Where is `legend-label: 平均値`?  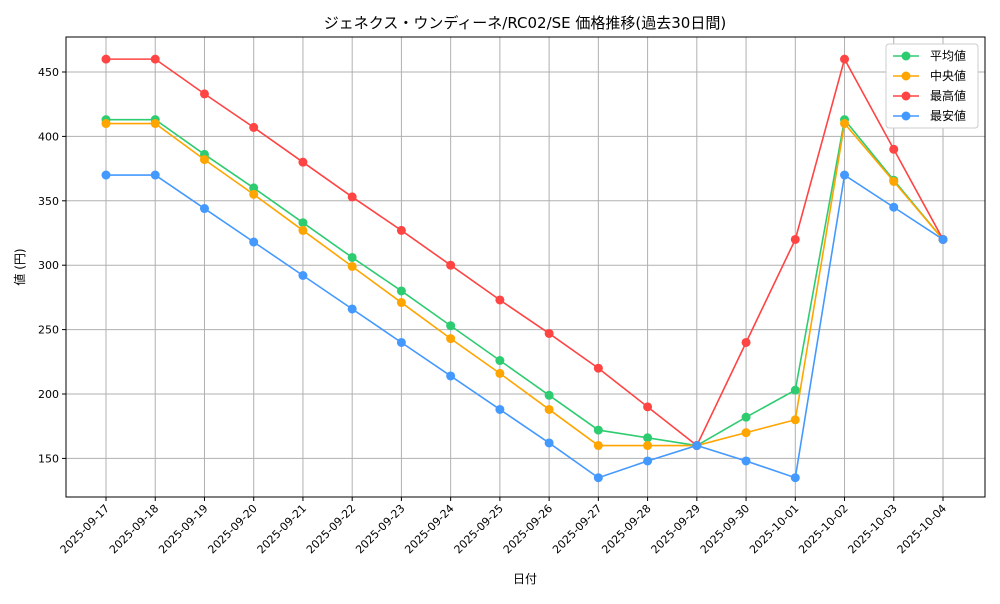 legend-label: 平均値 is located at coordinates (948, 55).